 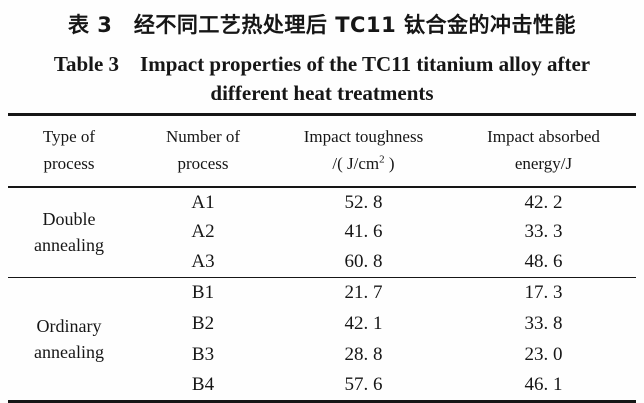 I want to click on impact-toughness-value: 57. 6, so click(x=363, y=384).